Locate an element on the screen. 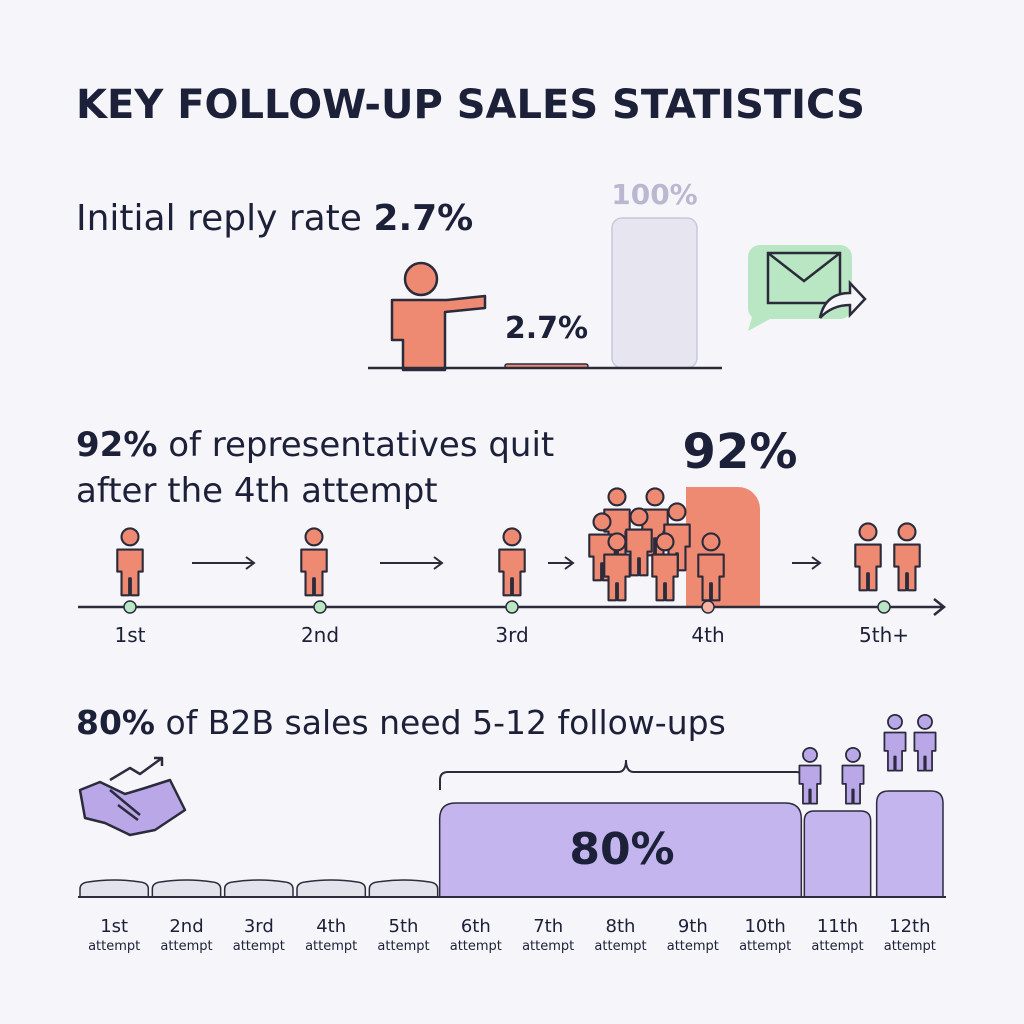 Image resolution: width=1024 pixels, height=1024 pixels. heading-text: after the 4th attempt is located at coordinates (257, 491).